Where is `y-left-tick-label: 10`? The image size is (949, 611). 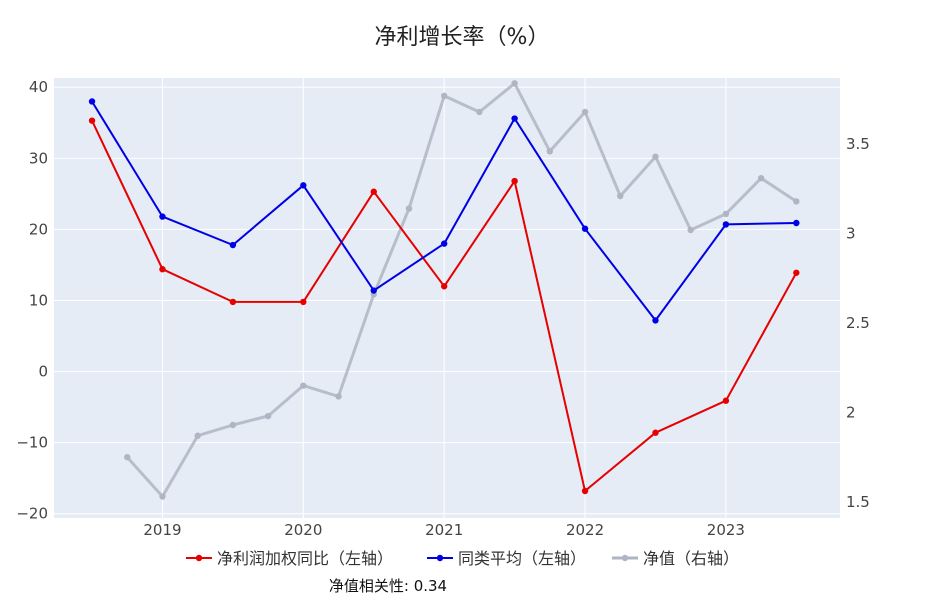 y-left-tick-label: 10 is located at coordinates (38, 300).